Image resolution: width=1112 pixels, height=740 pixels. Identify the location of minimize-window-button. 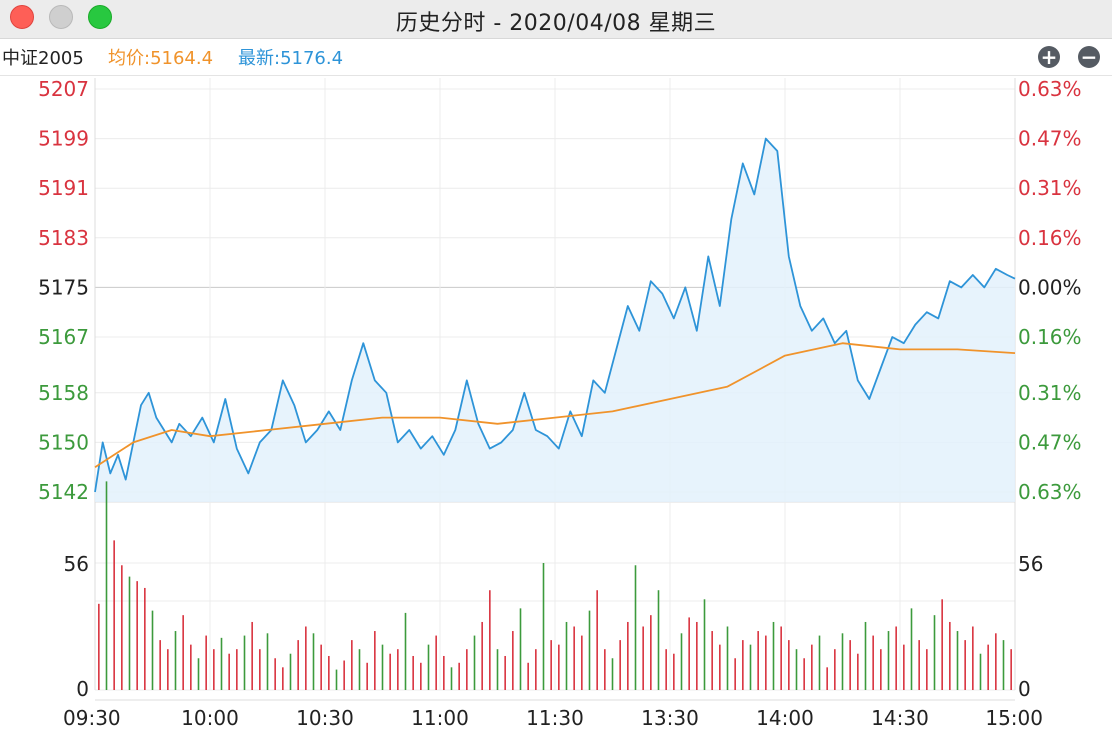
(61, 17).